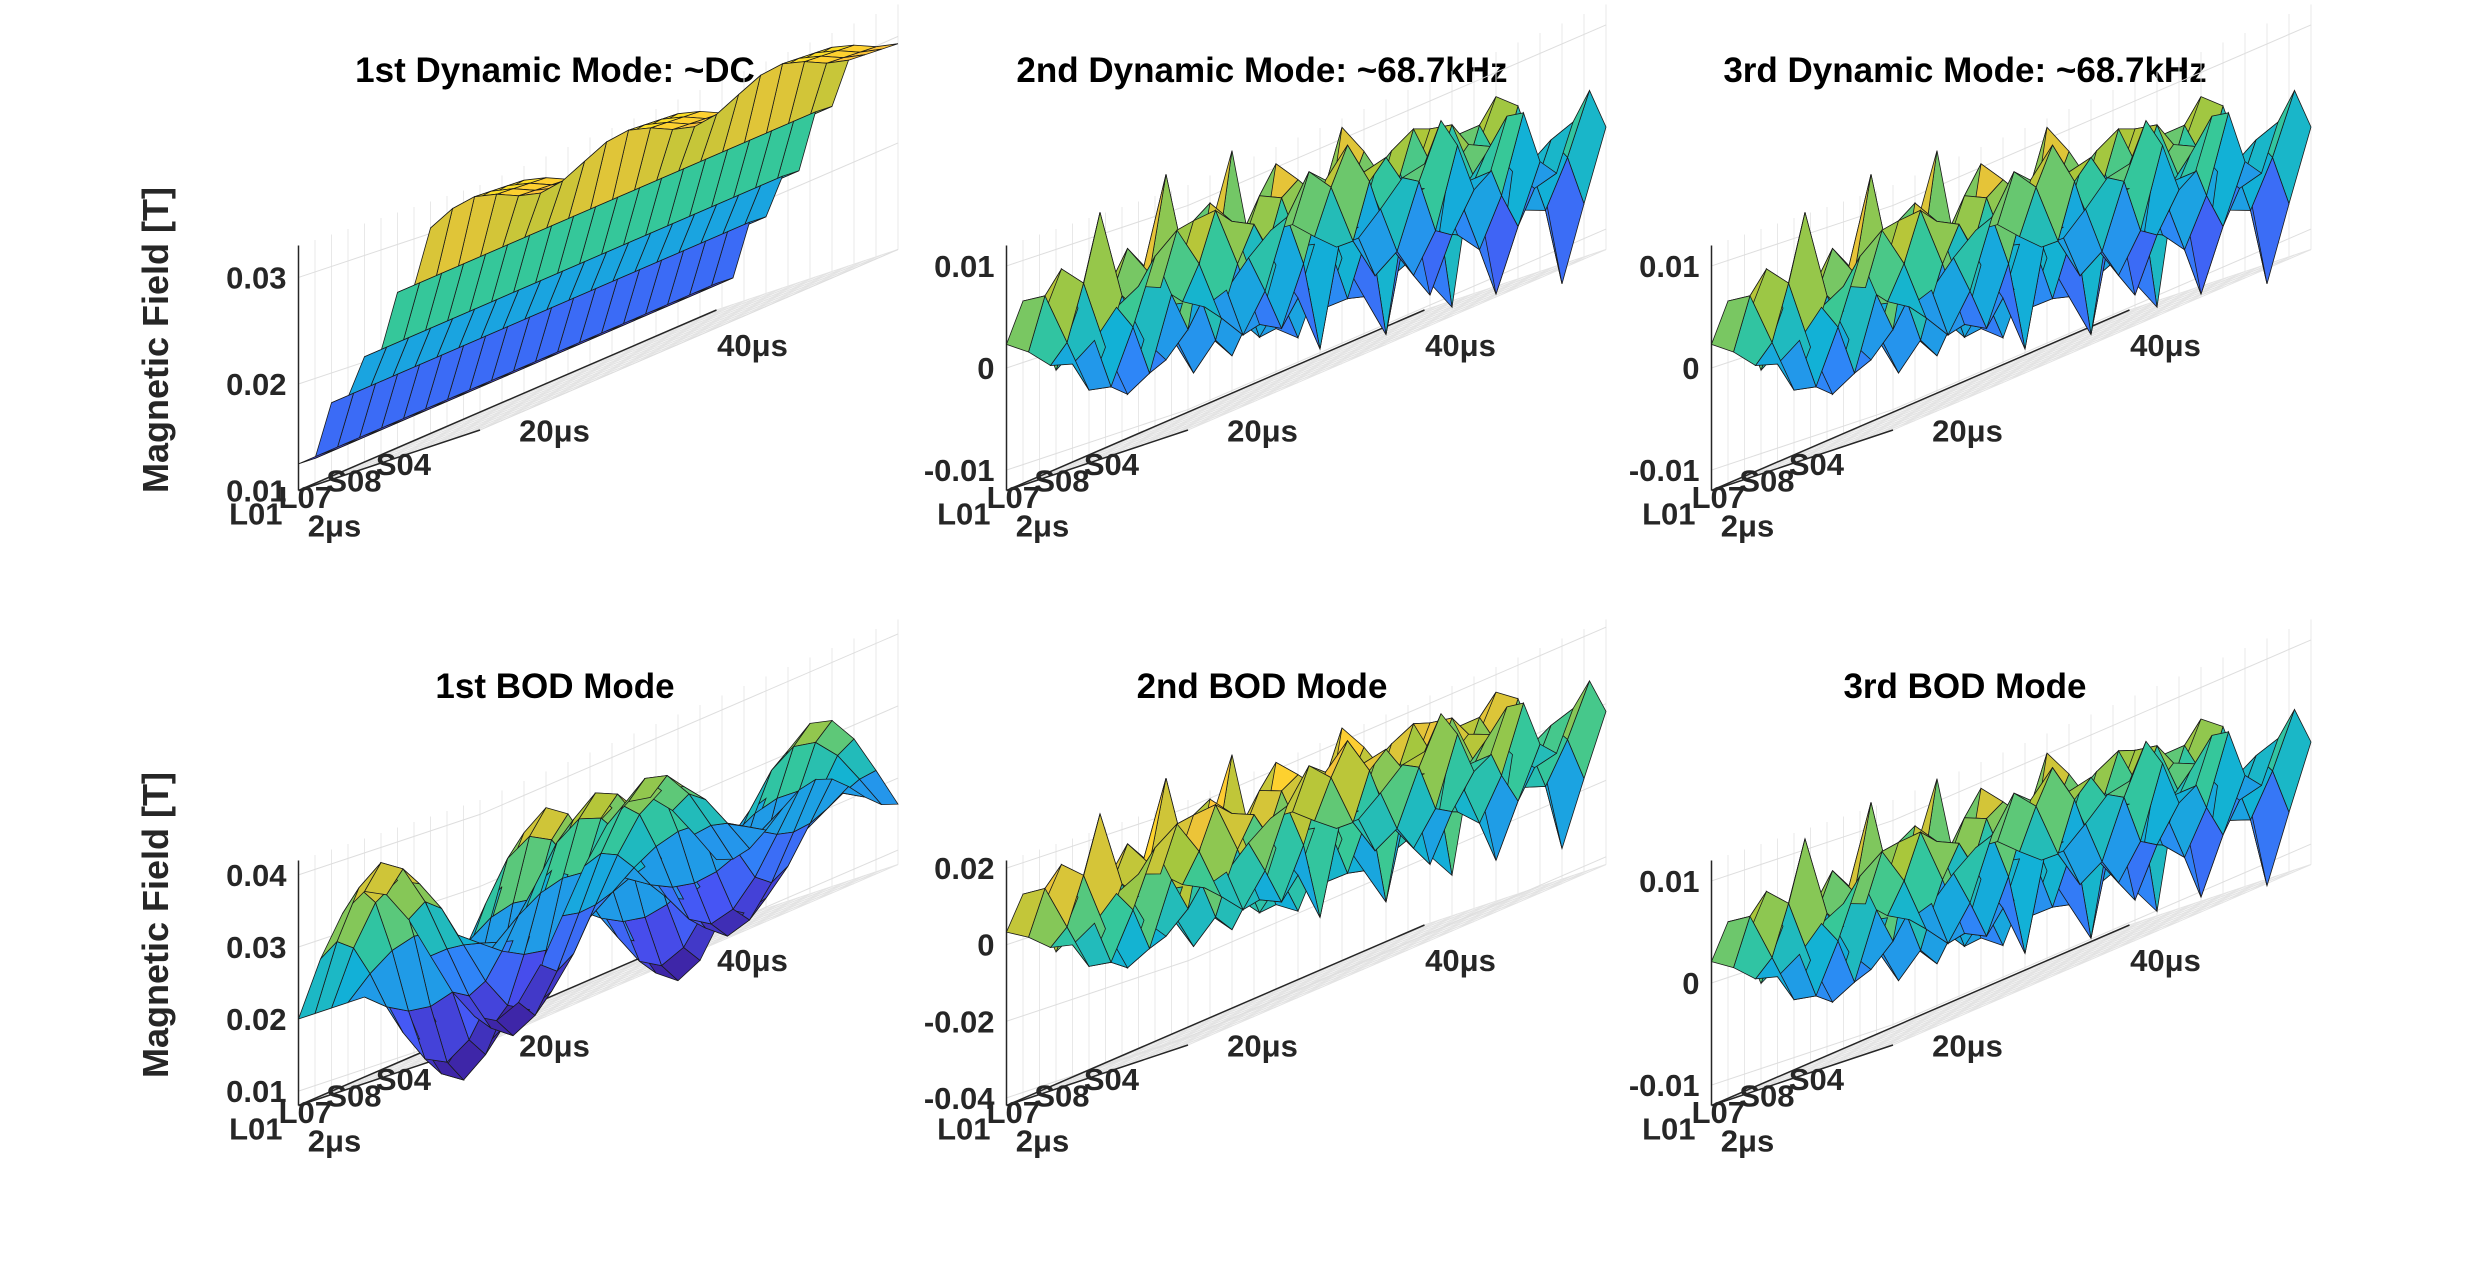  Describe the element at coordinates (155, 925) in the screenshot. I see `ylabel-row2: Magnetic Field [T]` at that location.